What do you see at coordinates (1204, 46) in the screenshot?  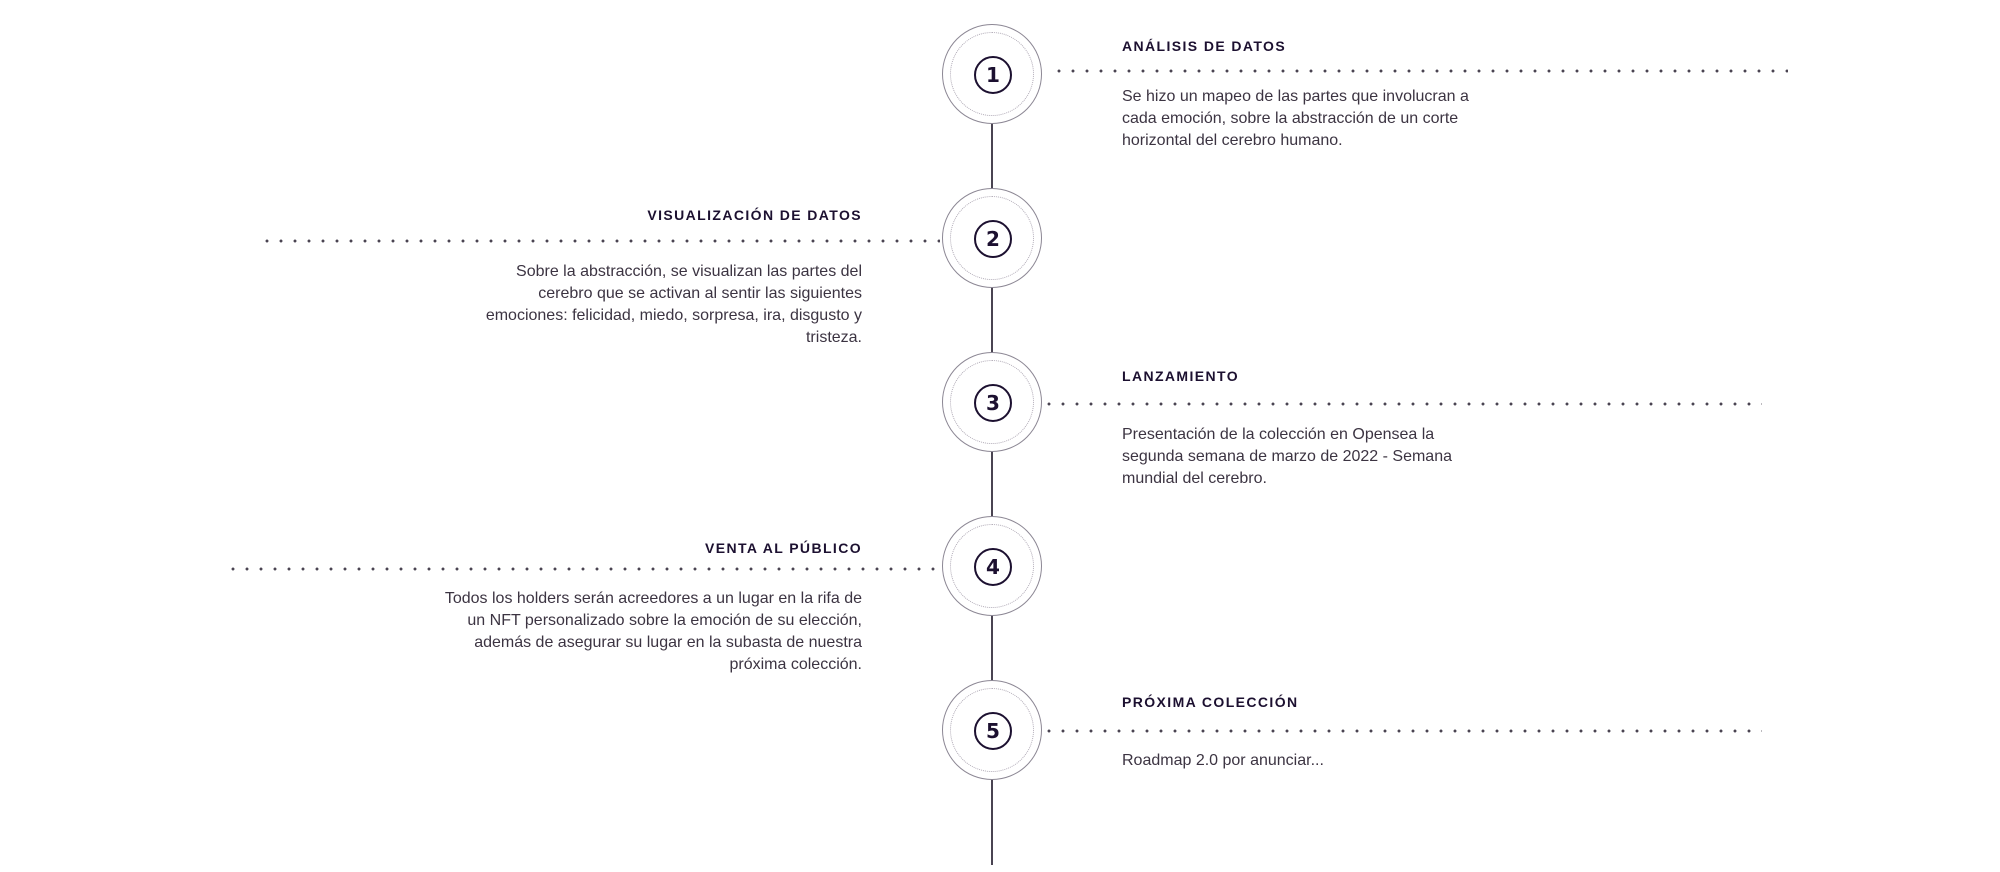 I see `step-title: ANÁLISIS DE DATOS` at bounding box center [1204, 46].